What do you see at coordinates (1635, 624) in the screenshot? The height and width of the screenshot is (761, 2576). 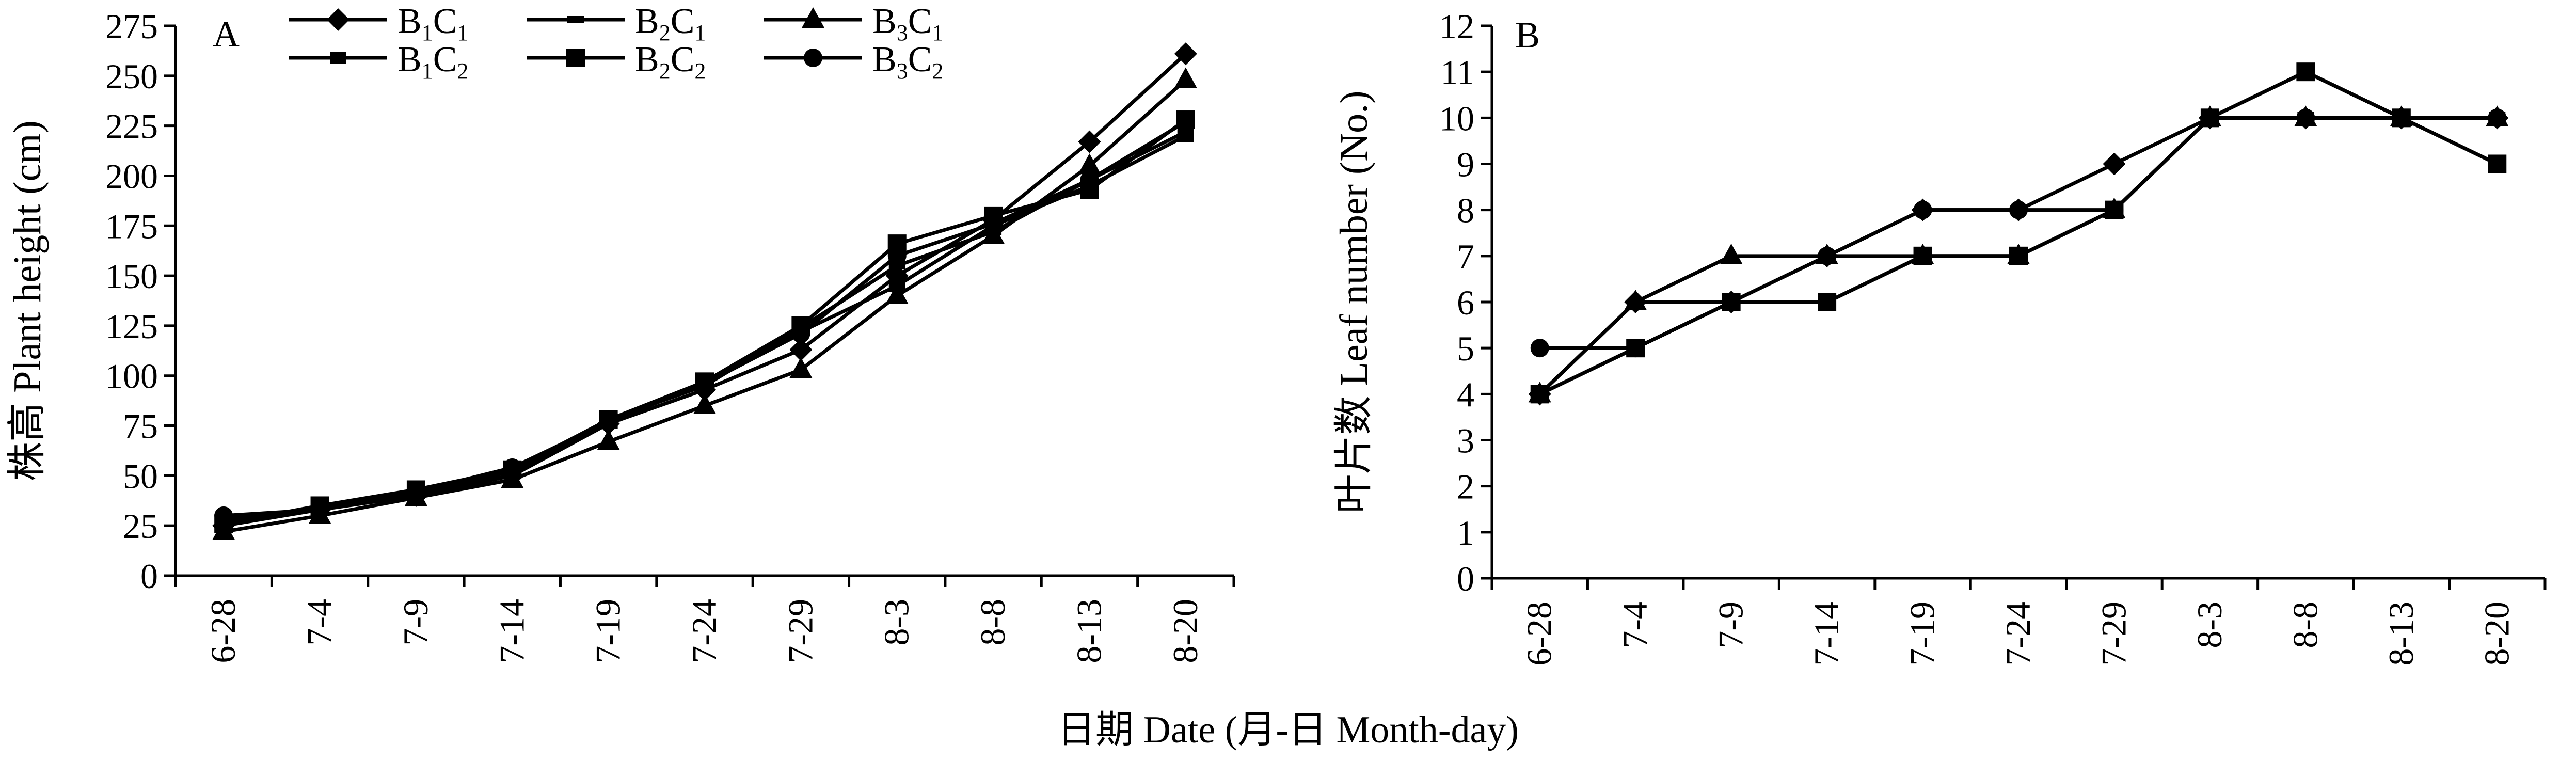 I see `x-tick-label-b: 7-4` at bounding box center [1635, 624].